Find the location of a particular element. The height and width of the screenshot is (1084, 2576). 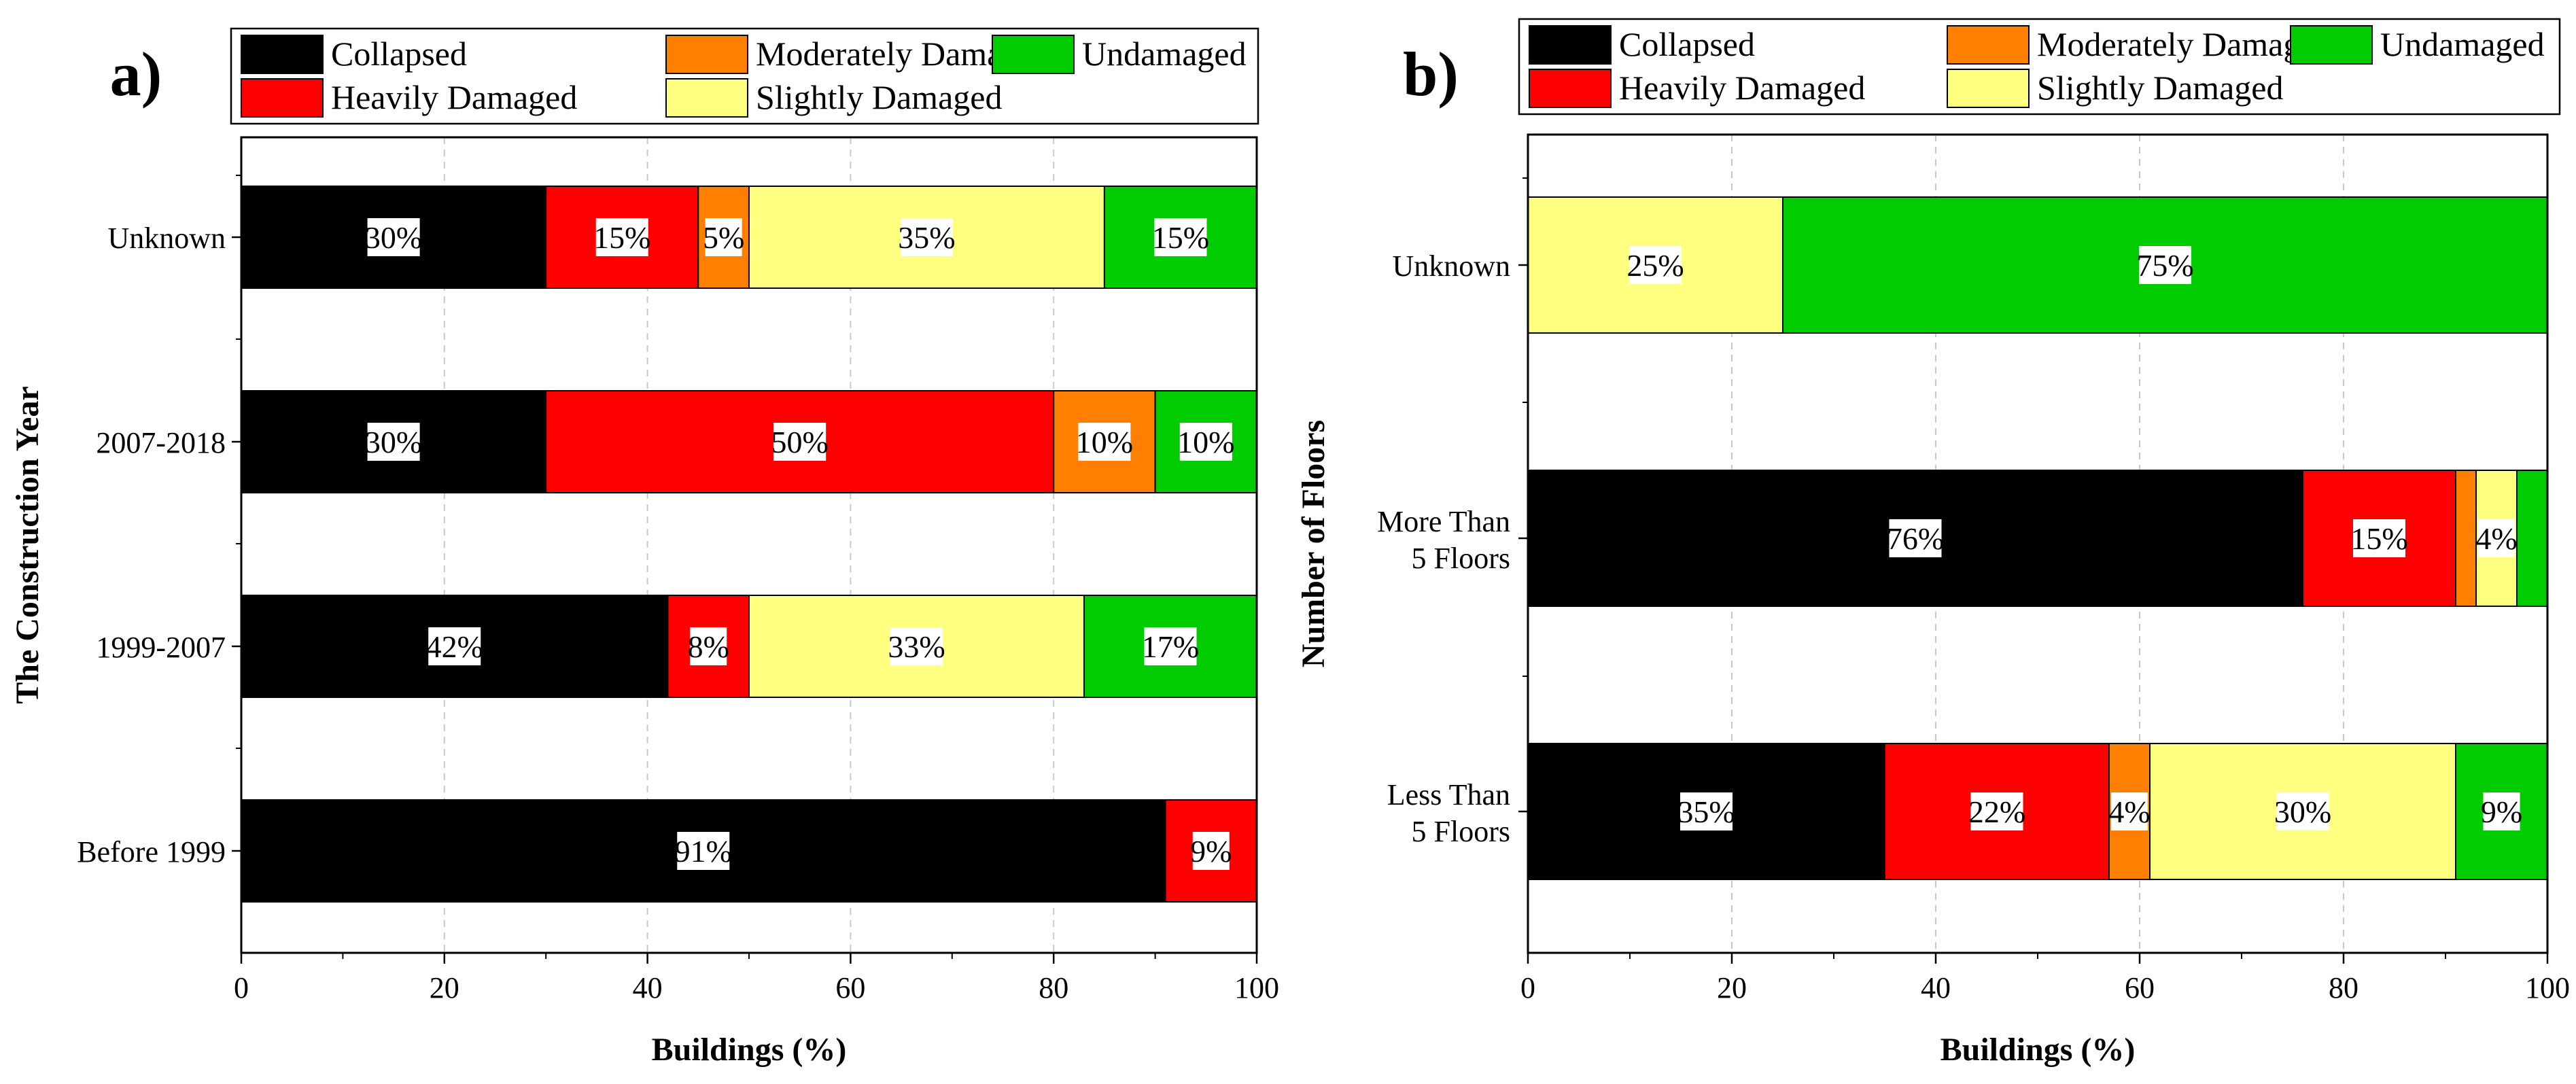

data-label: 17% is located at coordinates (1170, 647).